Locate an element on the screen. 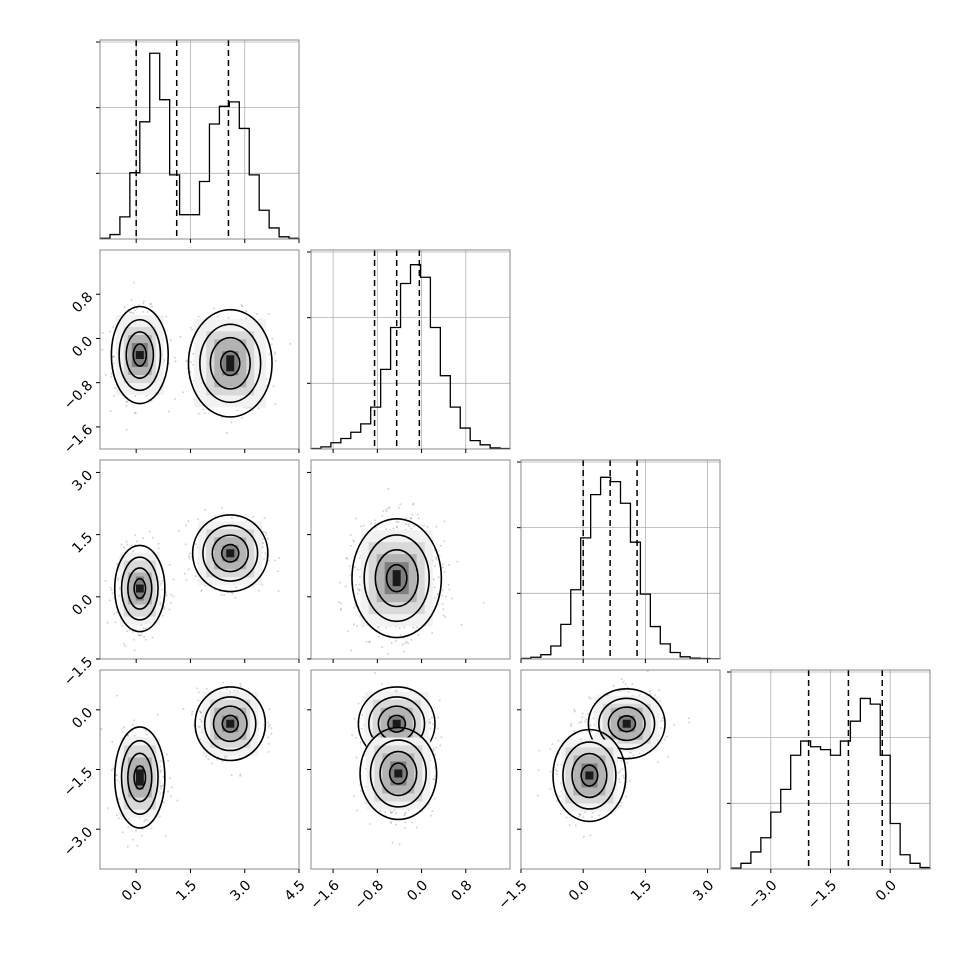 Image resolution: width=970 pixels, height=970 pixels. histogram-step-line is located at coordinates (620, 568).